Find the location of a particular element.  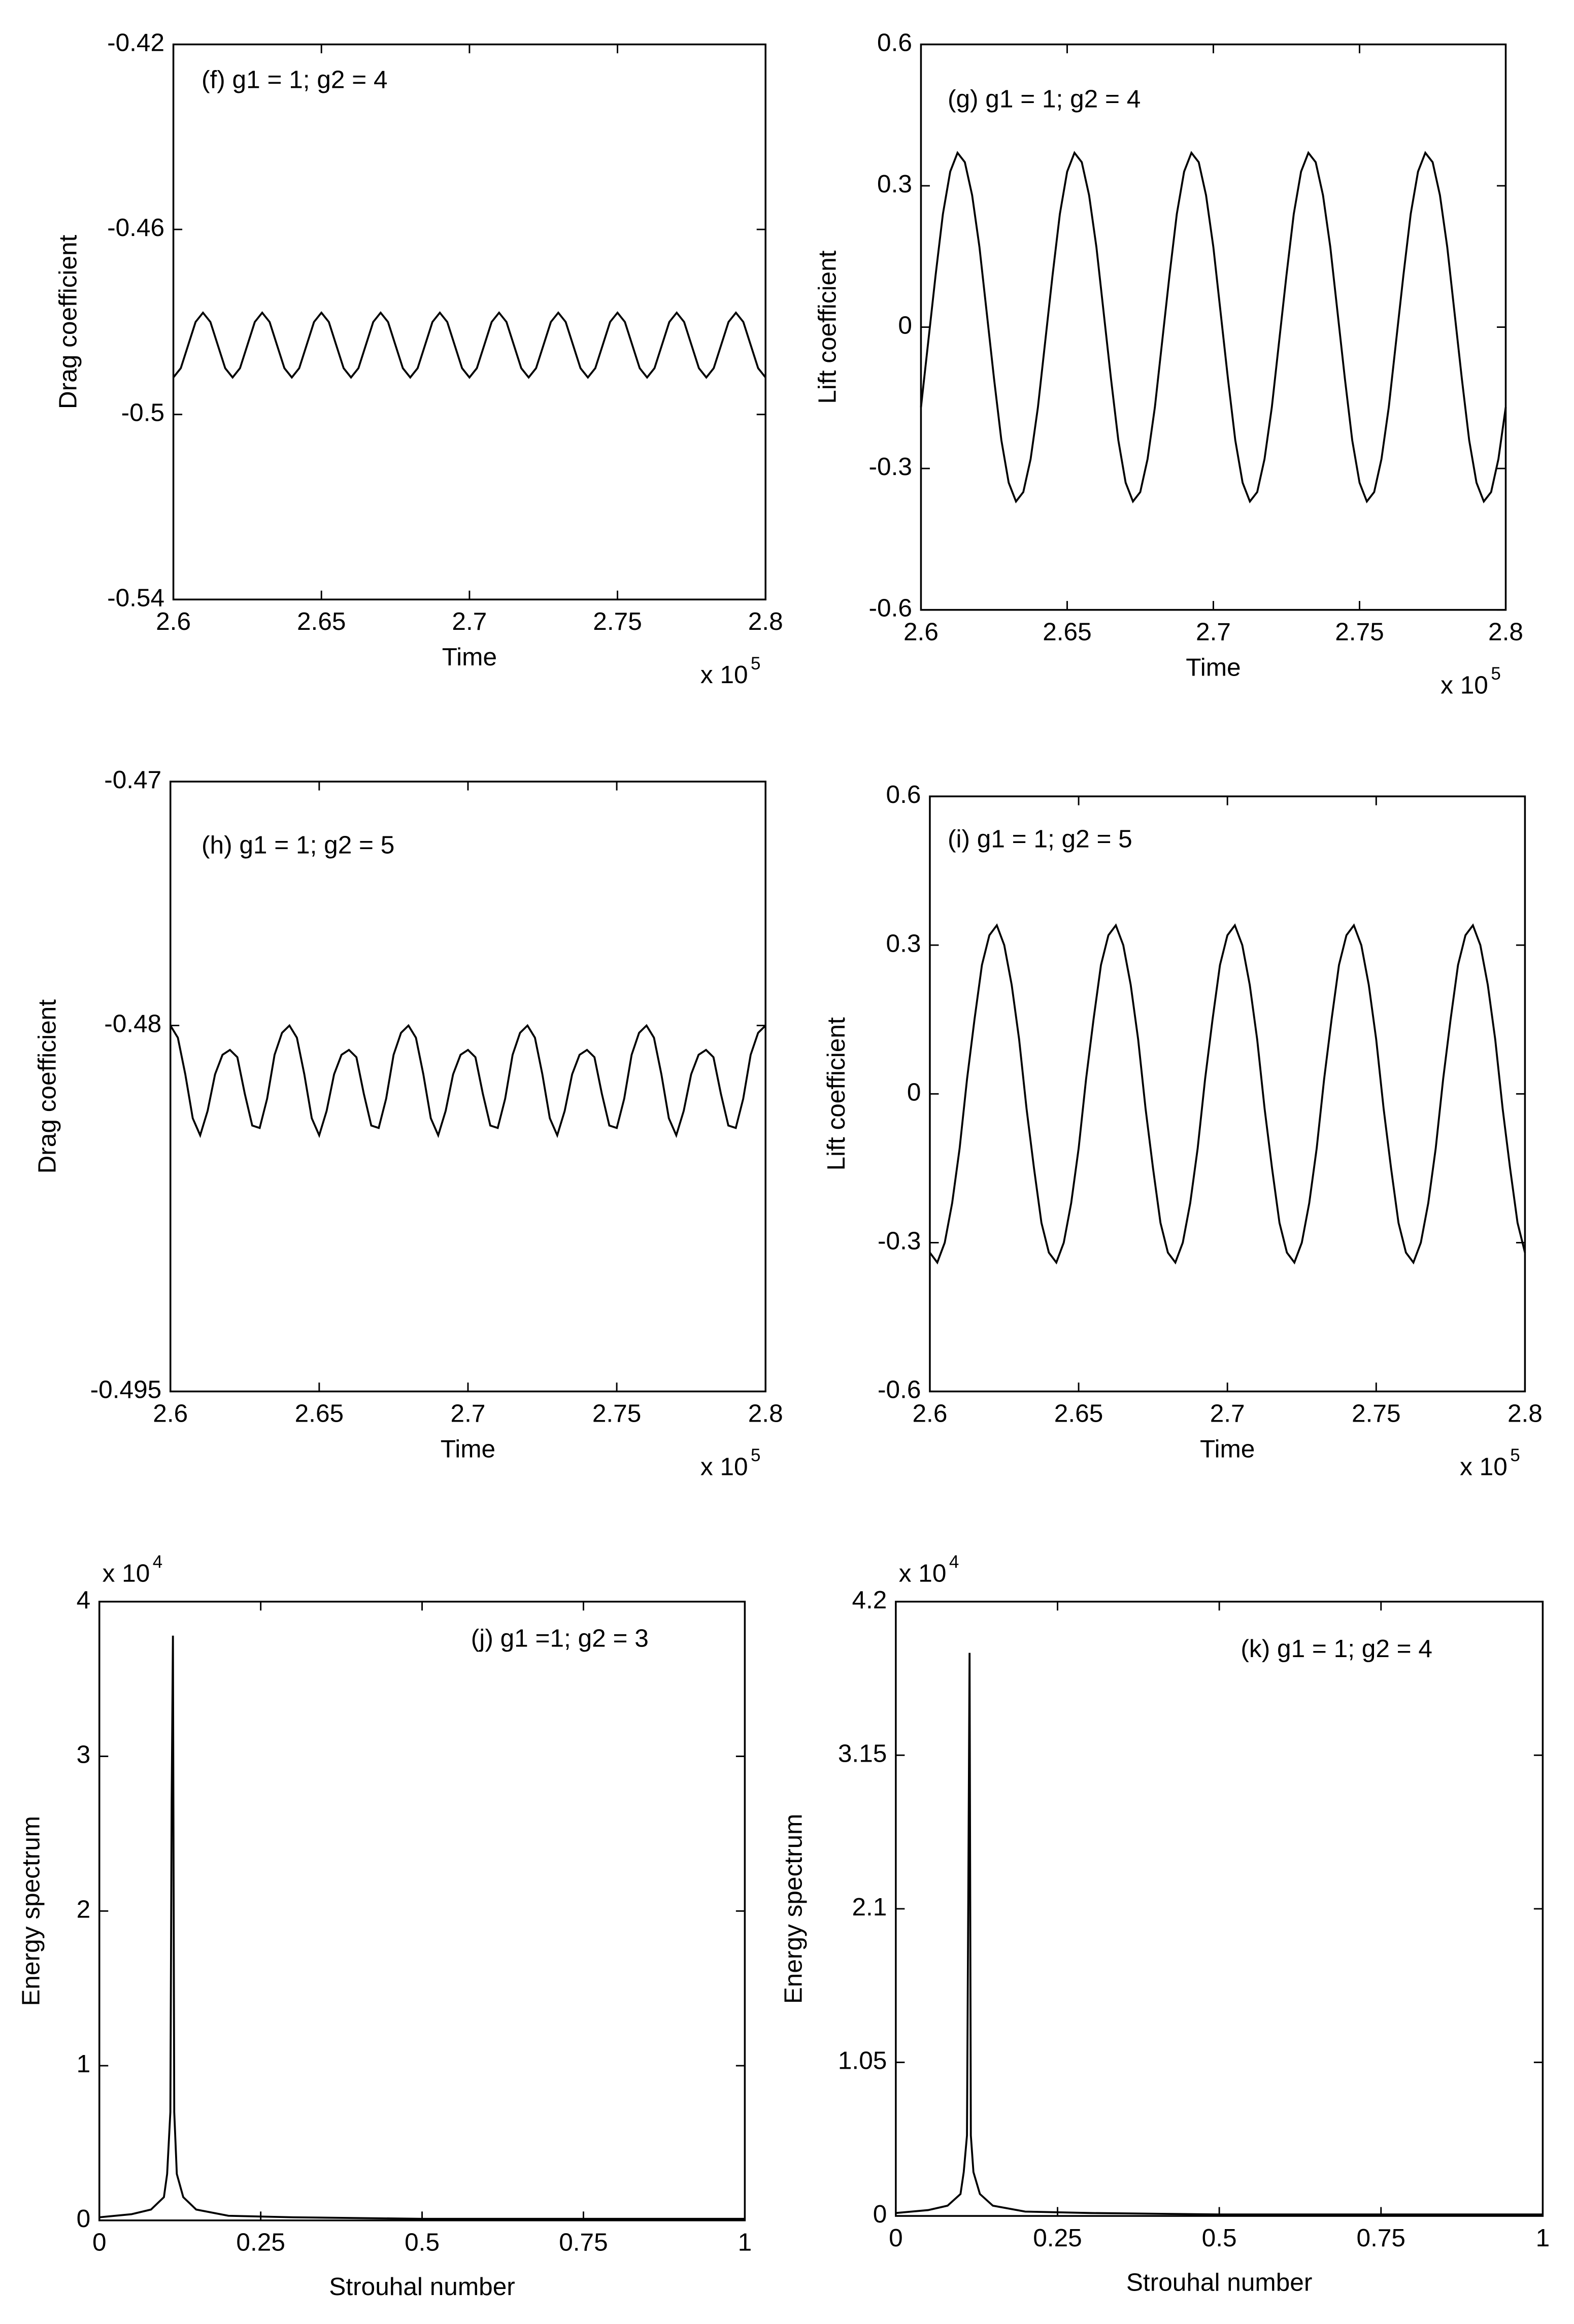

y-tick-label: -0.42 is located at coordinates (135, 42).